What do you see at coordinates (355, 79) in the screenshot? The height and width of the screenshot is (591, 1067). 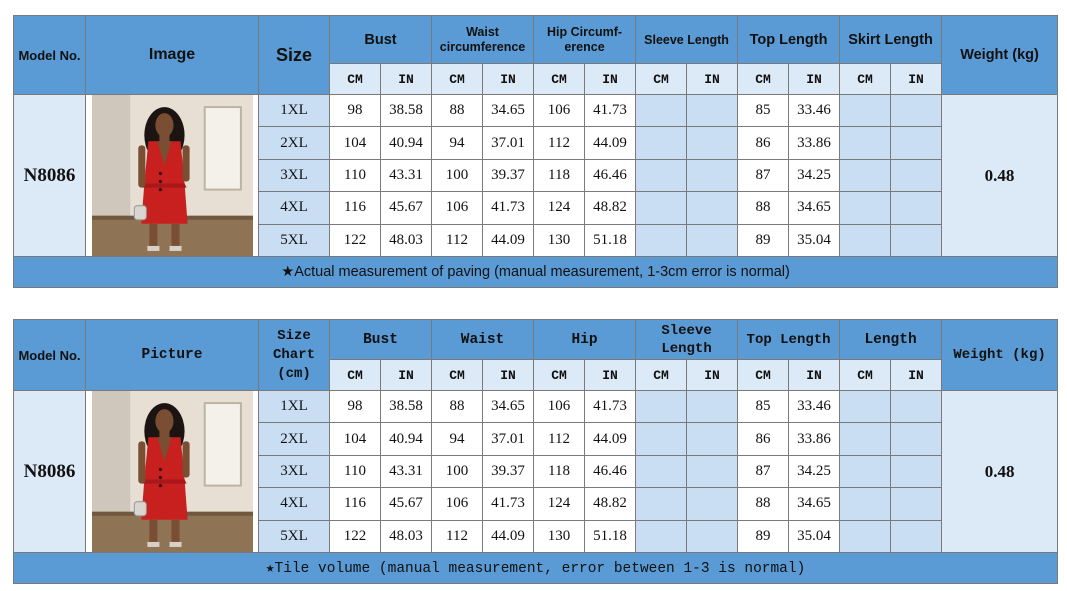 I see `bust-cm-unit: CM` at bounding box center [355, 79].